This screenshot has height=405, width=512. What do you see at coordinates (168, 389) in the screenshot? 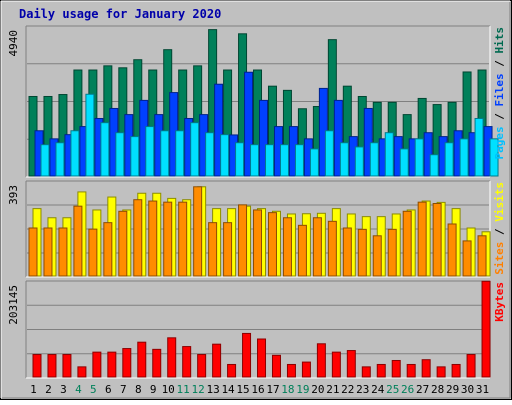
I see `x-tick-label: 10` at bounding box center [168, 389].